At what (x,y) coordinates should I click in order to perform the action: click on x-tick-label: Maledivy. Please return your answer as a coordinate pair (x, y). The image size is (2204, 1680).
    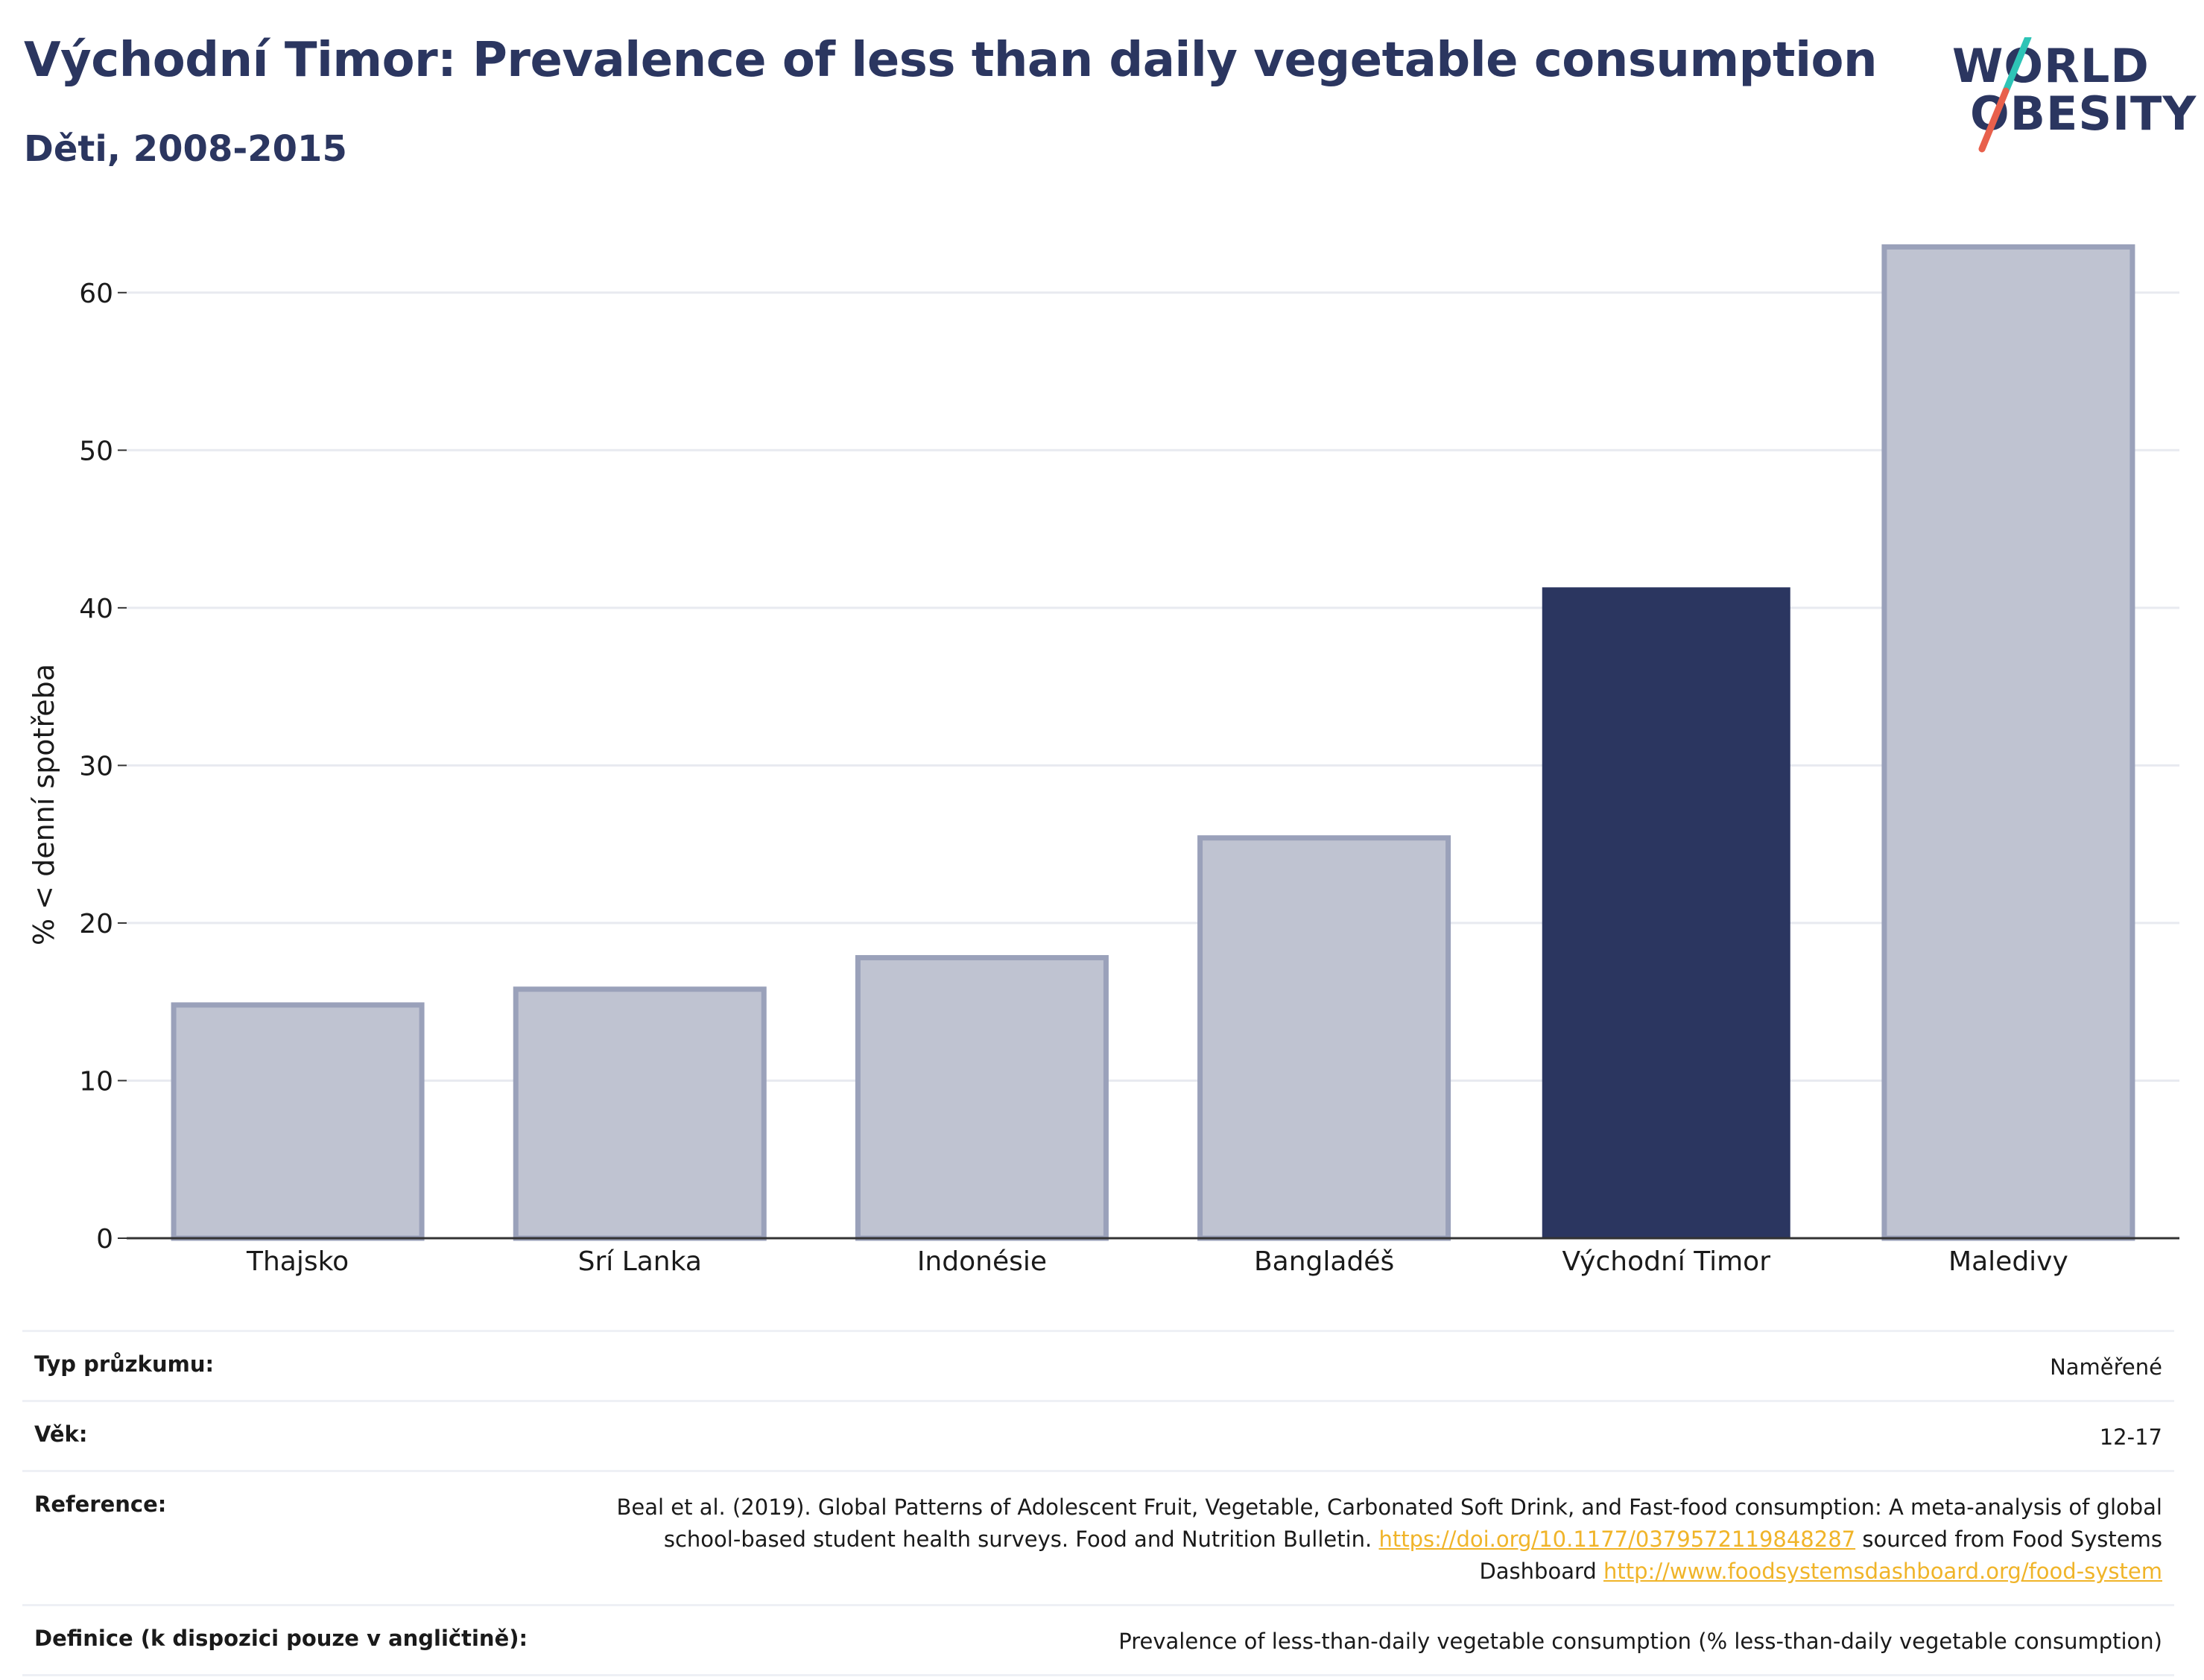
    Looking at the image, I should click on (2008, 1261).